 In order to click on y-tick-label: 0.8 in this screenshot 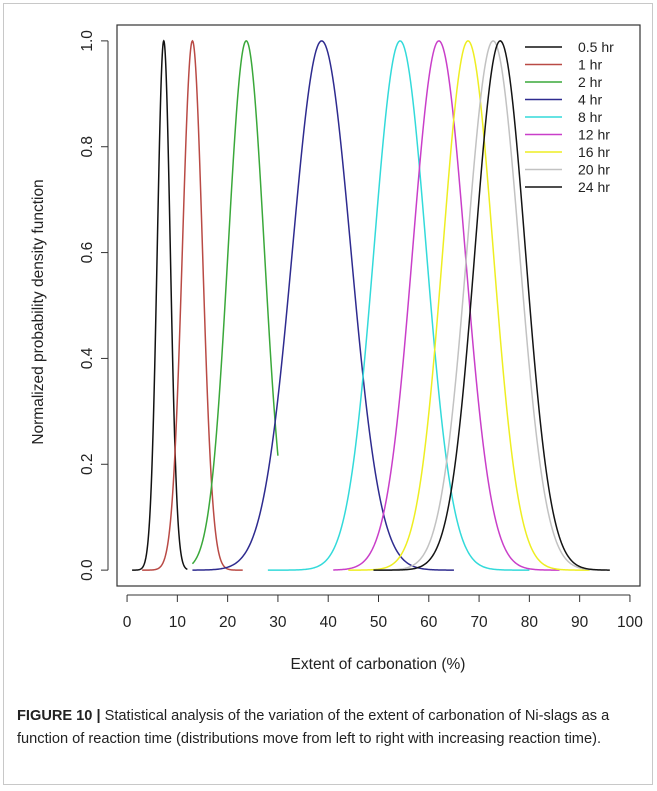, I will do `click(87, 147)`.